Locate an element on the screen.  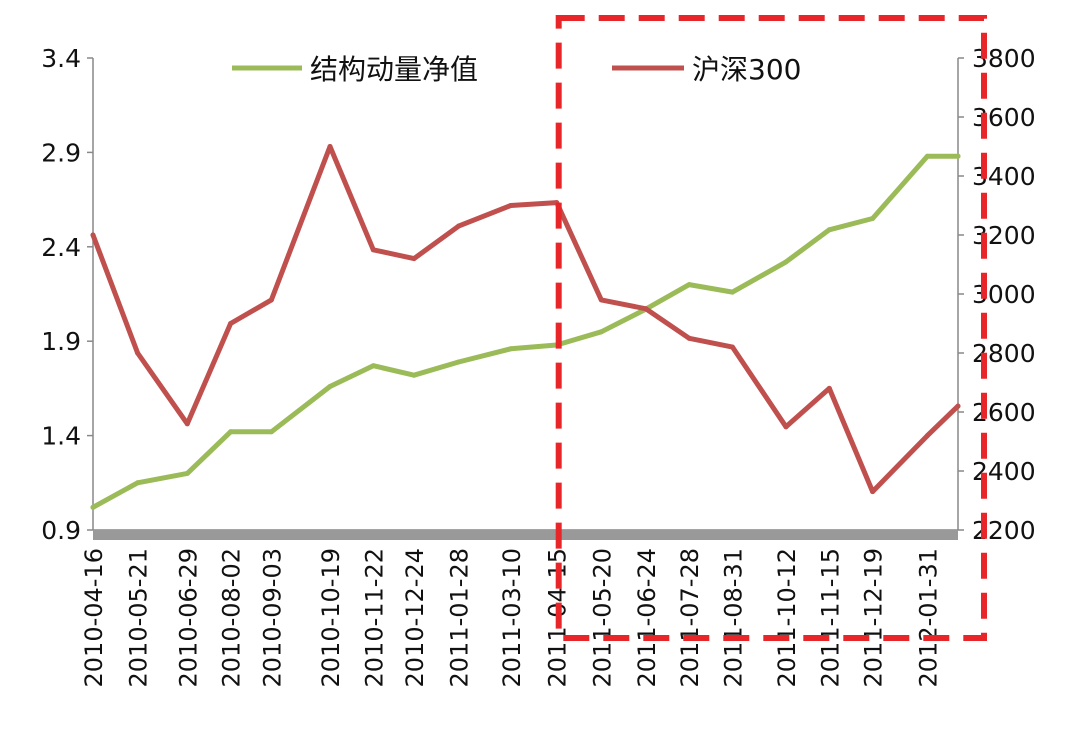
x-tick-label: 2011-10-12 is located at coordinates (787, 617).